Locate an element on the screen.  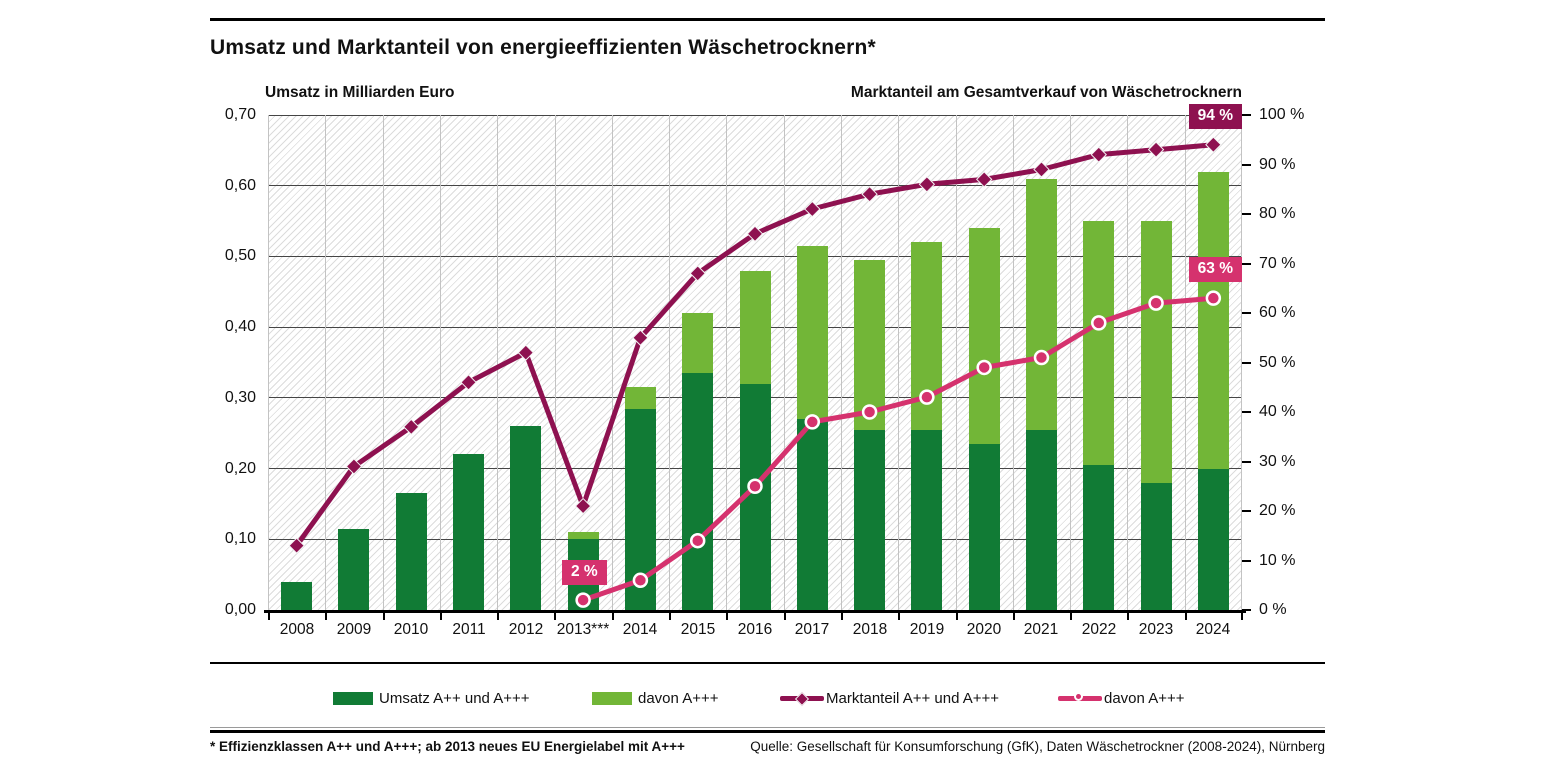
right-axis-tick-label: 60 % is located at coordinates (1277, 312).